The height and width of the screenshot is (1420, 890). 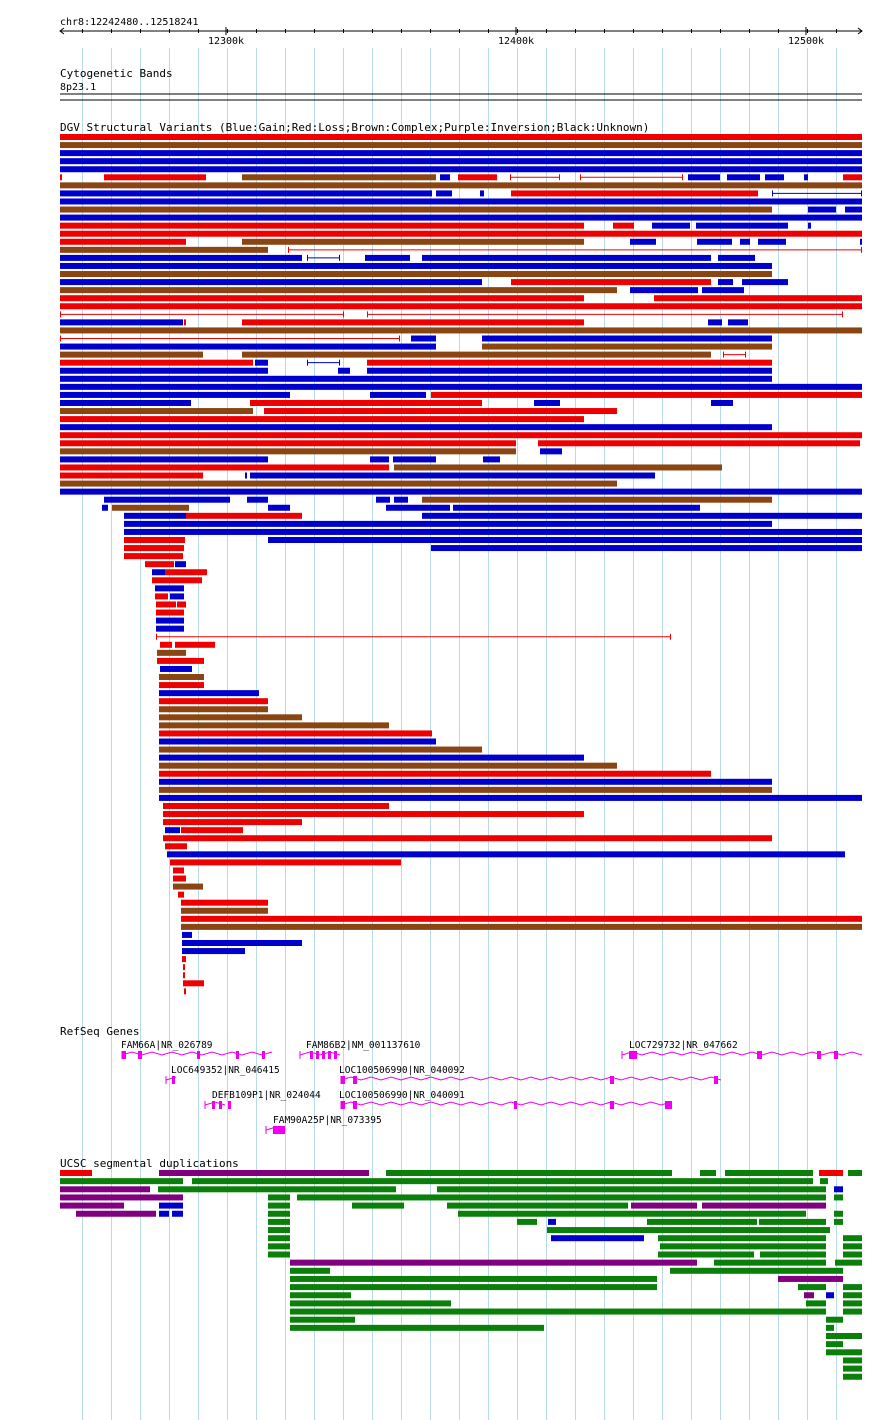 What do you see at coordinates (116, 73) in the screenshot?
I see `cytoband-track-title: Cytogenetic Bands` at bounding box center [116, 73].